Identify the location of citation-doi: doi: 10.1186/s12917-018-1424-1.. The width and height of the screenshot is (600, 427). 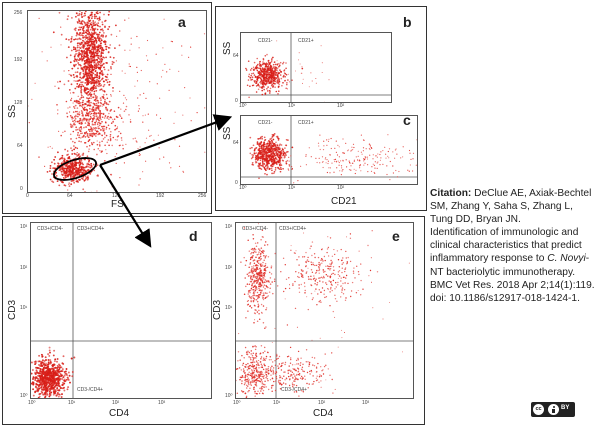
(505, 298).